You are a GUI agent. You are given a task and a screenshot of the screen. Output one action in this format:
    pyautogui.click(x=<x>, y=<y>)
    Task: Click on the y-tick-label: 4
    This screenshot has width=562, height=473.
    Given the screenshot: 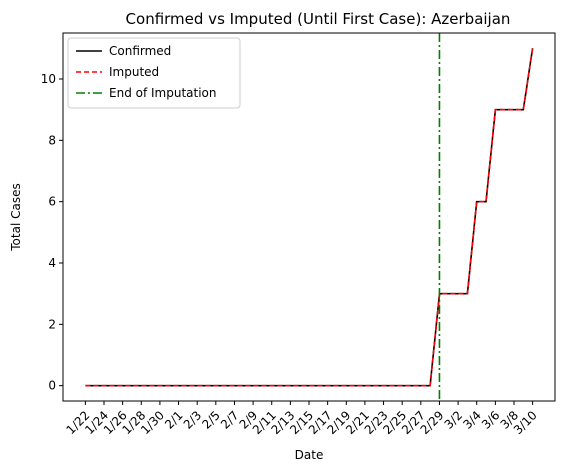 What is the action you would take?
    pyautogui.click(x=52, y=263)
    